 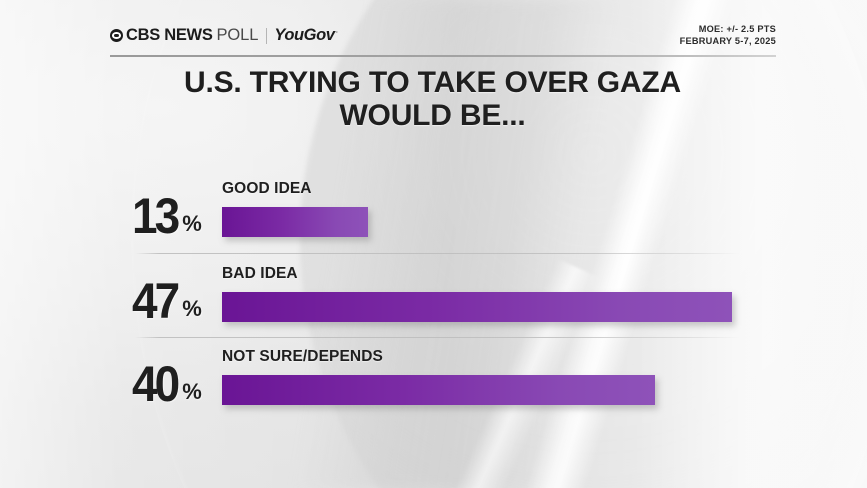 I want to click on value-number: 47, so click(x=156, y=301).